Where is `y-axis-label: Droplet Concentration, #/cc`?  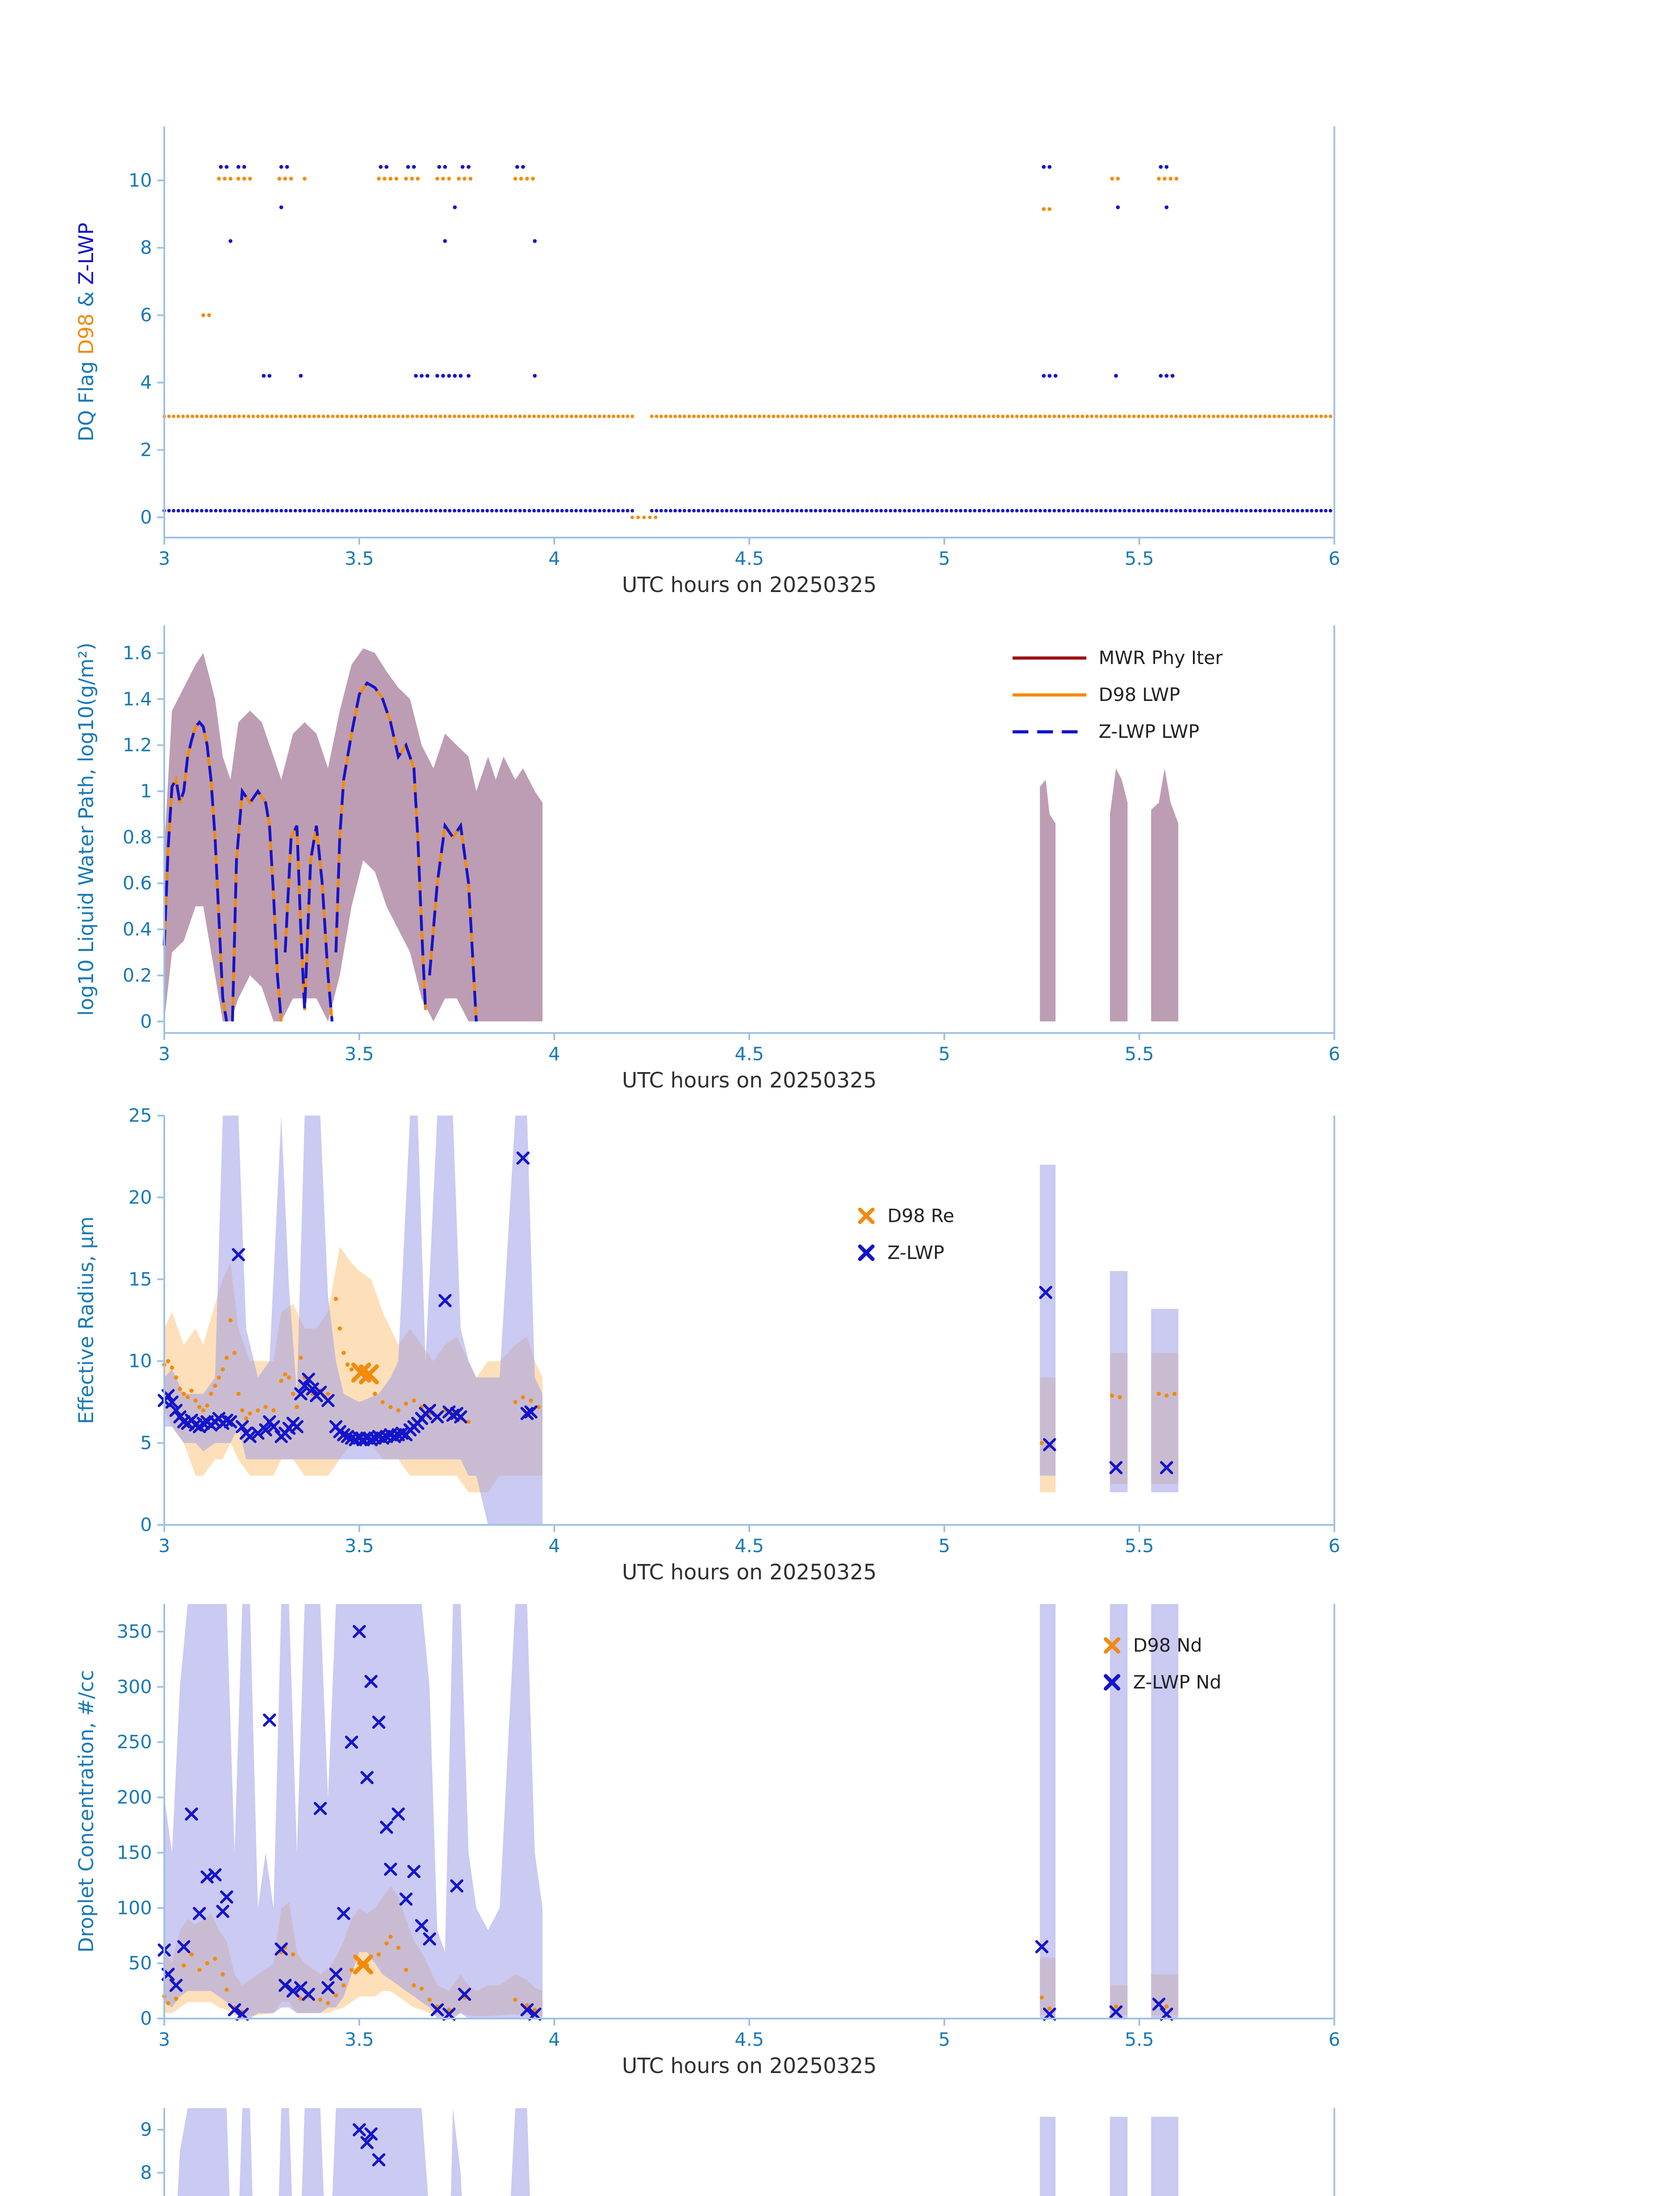
y-axis-label: Droplet Concentration, #/cc is located at coordinates (86, 1811).